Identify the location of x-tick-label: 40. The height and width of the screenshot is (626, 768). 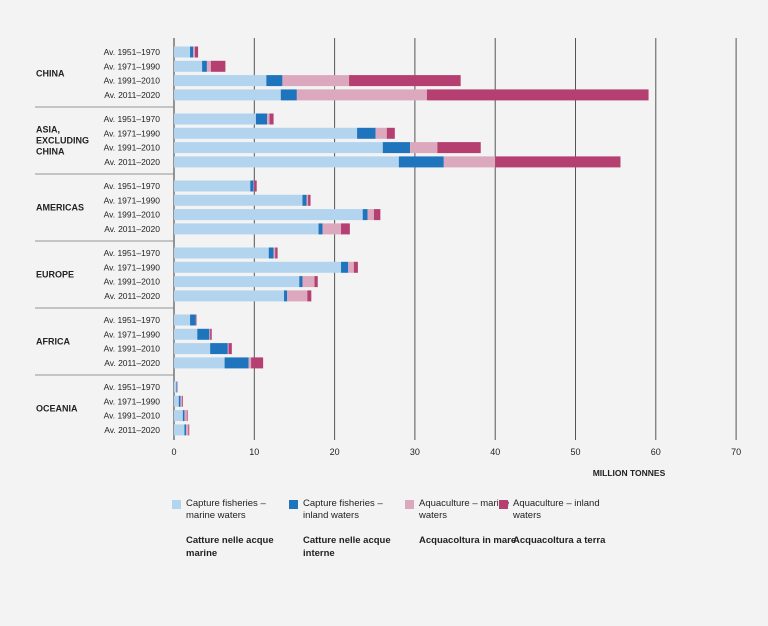
(495, 452).